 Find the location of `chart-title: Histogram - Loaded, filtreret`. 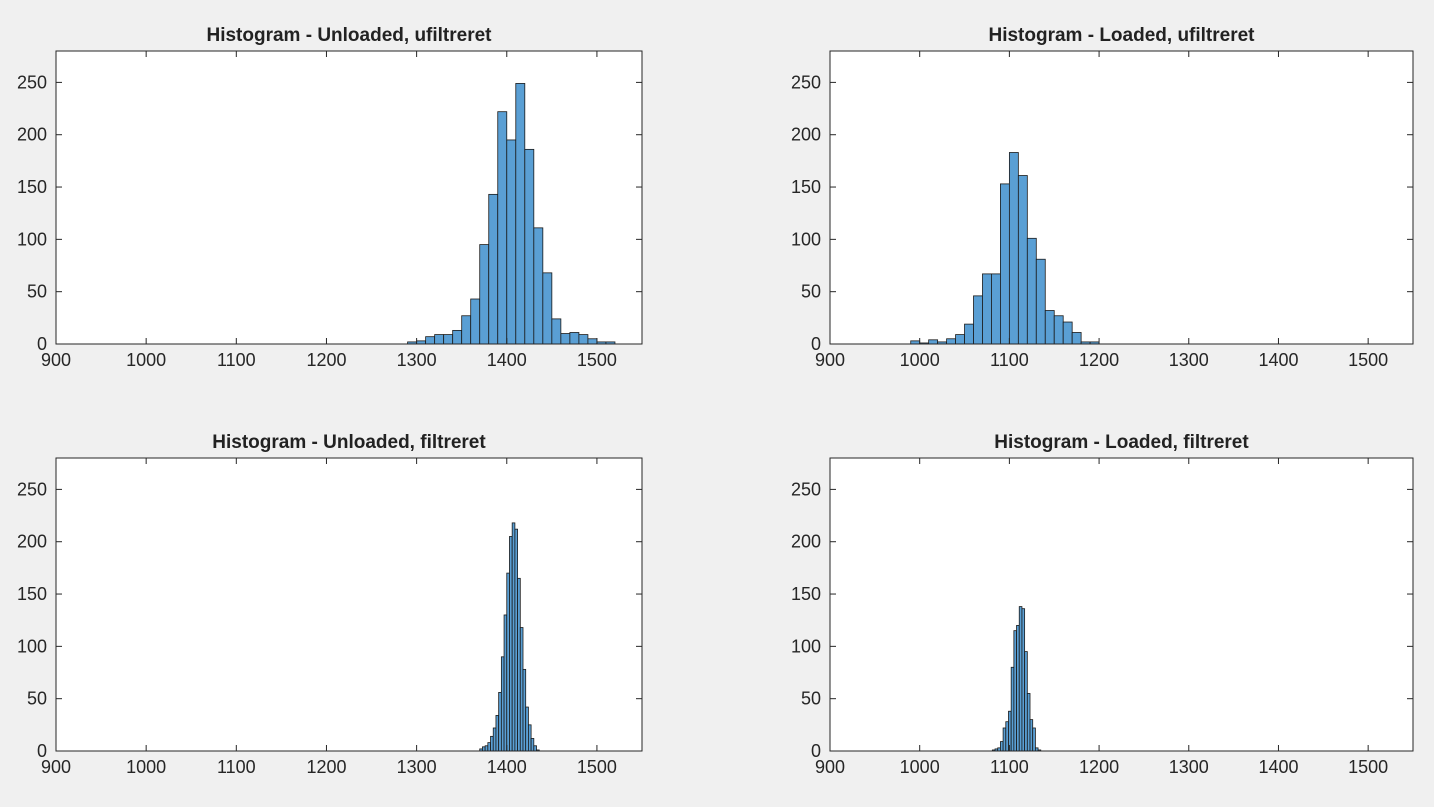

chart-title: Histogram - Loaded, filtreret is located at coordinates (1121, 442).